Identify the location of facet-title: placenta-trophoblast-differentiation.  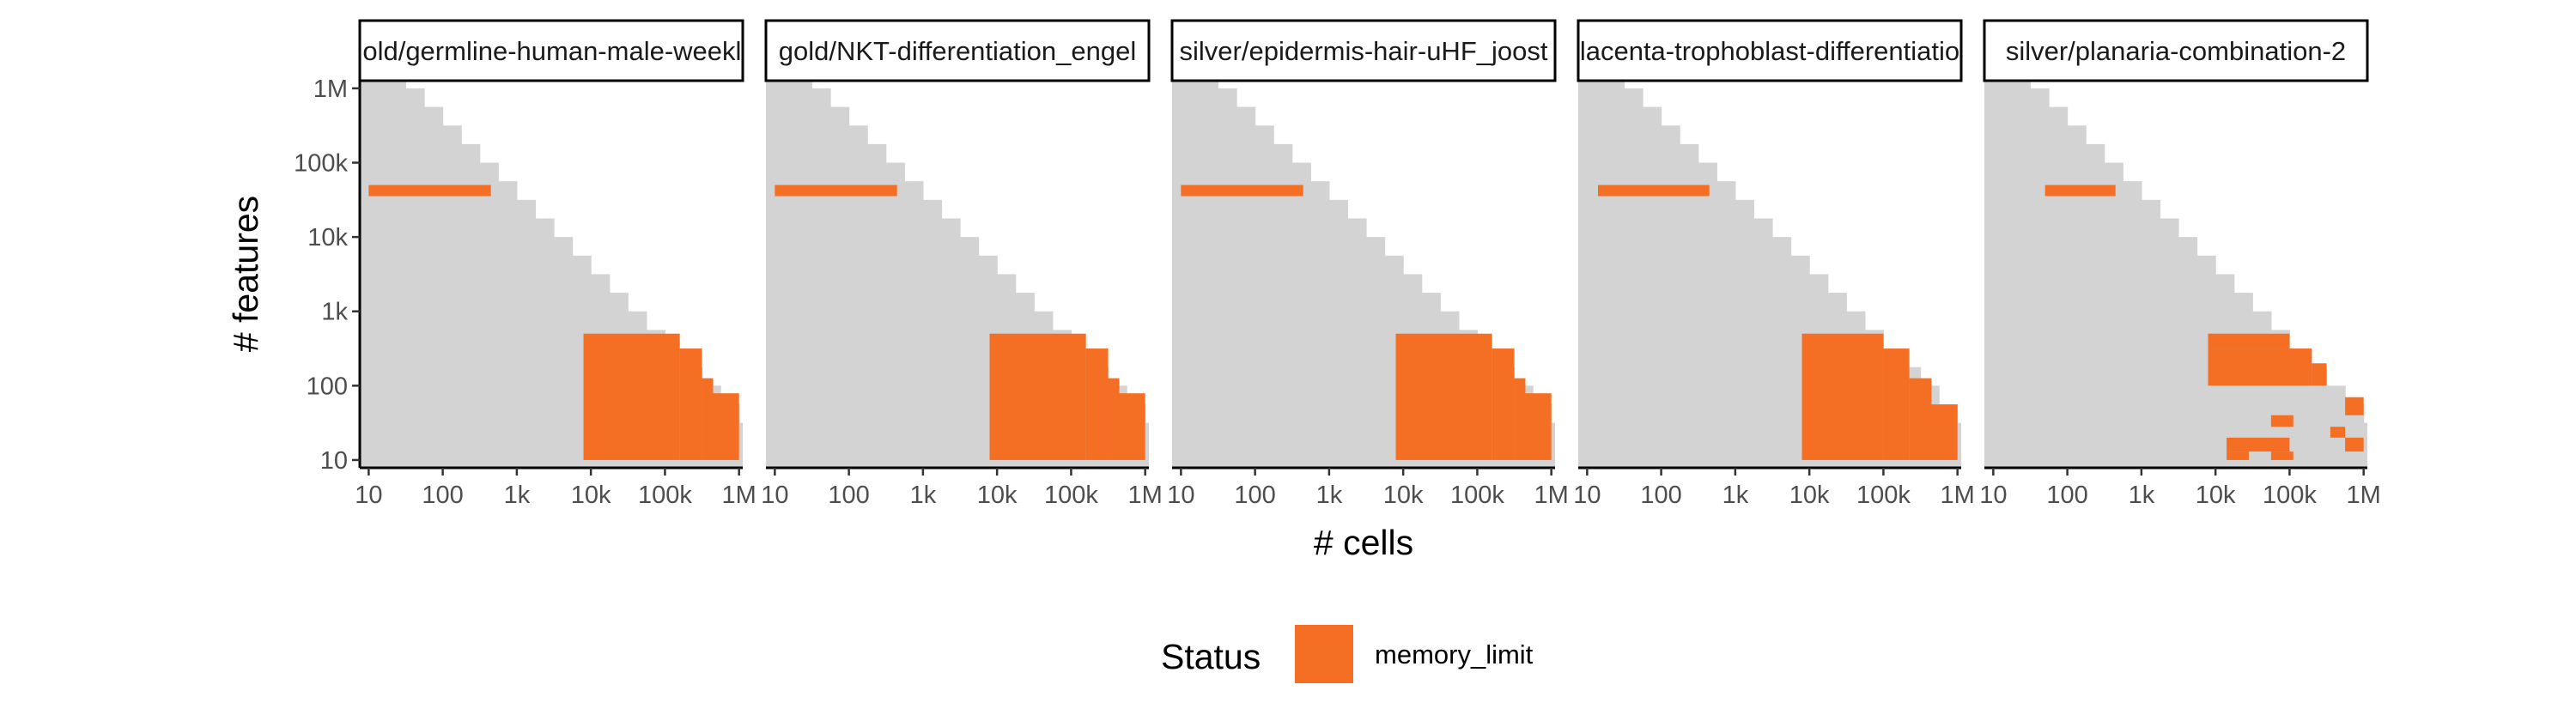
(1770, 51).